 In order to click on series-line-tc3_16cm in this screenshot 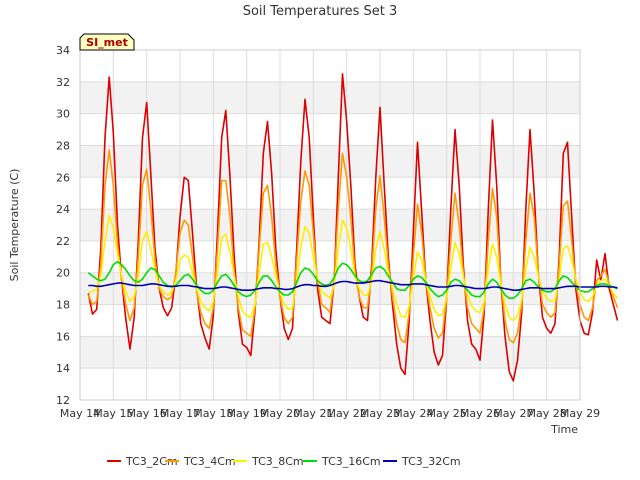, I will do `click(352, 280)`.